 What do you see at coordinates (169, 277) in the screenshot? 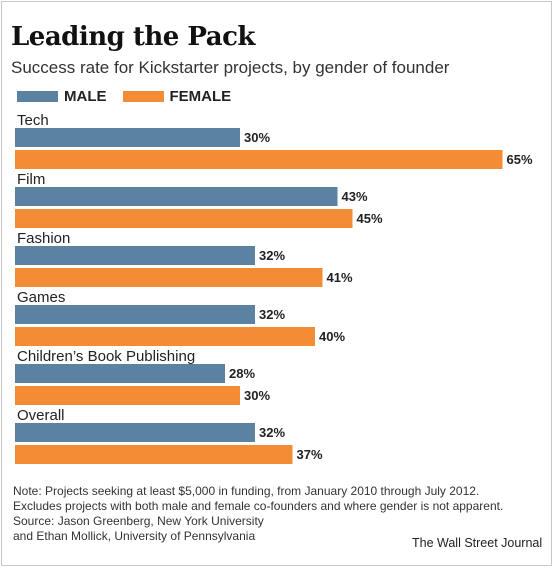
I see `bar-female-fashion` at bounding box center [169, 277].